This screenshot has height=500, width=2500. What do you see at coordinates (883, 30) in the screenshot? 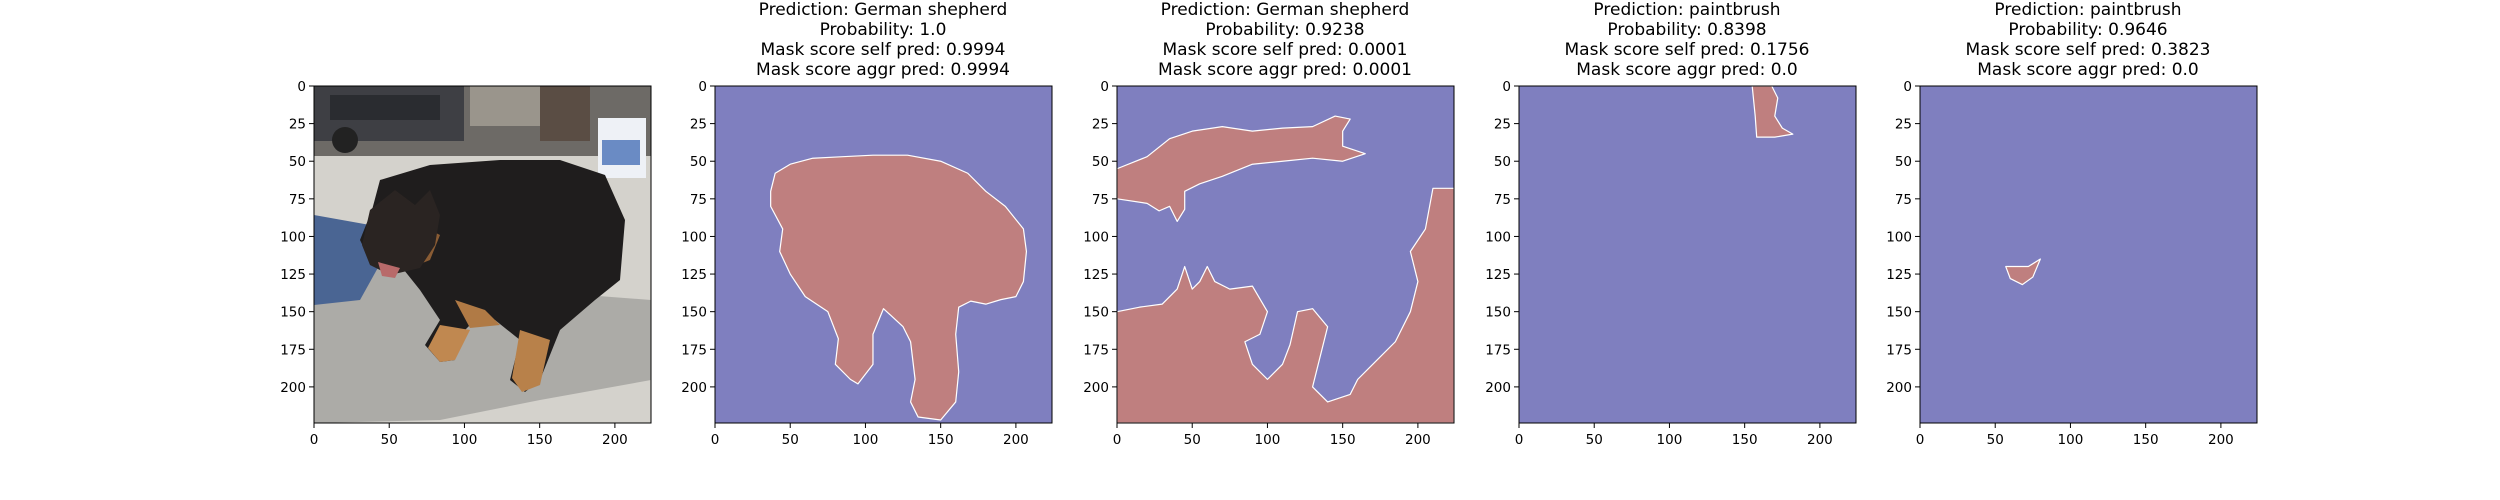
I see `title-line: Probability: 1.0` at bounding box center [883, 30].